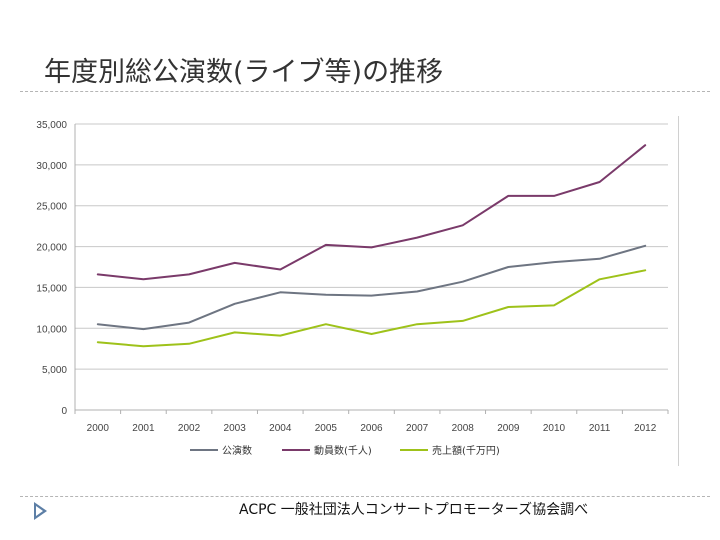  Describe the element at coordinates (235, 428) in the screenshot. I see `x-tick-label: 2003` at that location.